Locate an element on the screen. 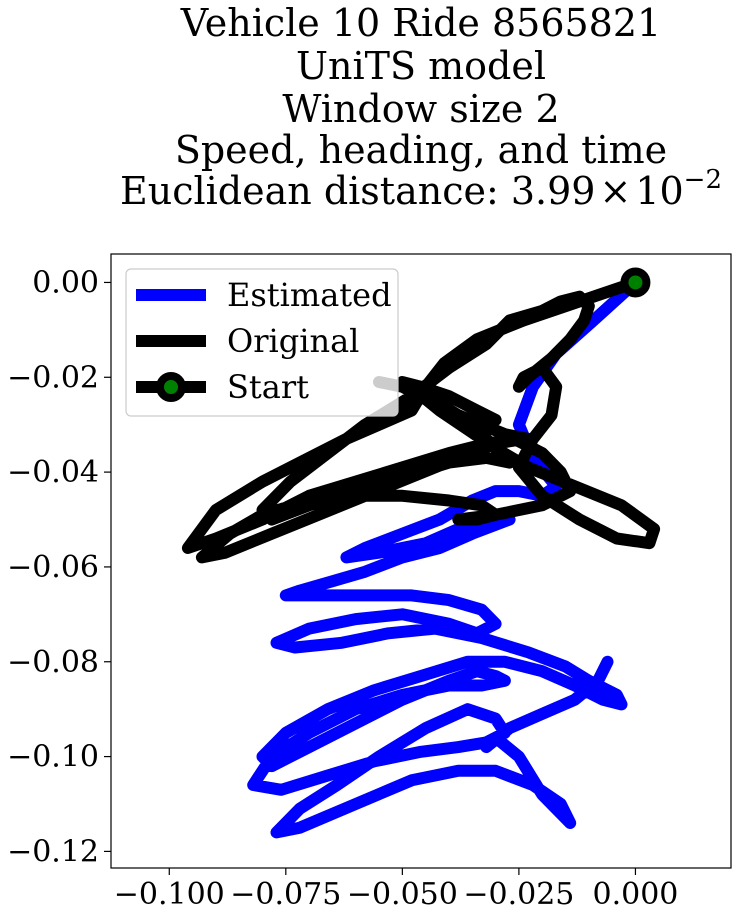 This screenshot has height=916, width=738. title-line-4: Speed, heading, and time is located at coordinates (421, 150).